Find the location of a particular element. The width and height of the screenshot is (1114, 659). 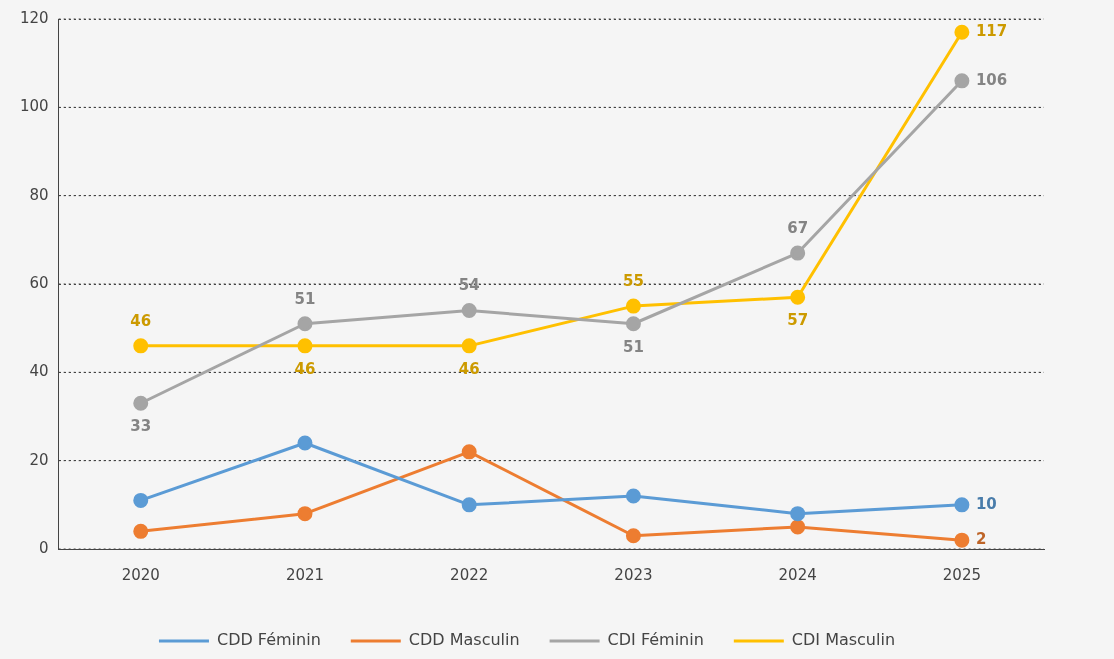

data-label: 33 is located at coordinates (141, 426).